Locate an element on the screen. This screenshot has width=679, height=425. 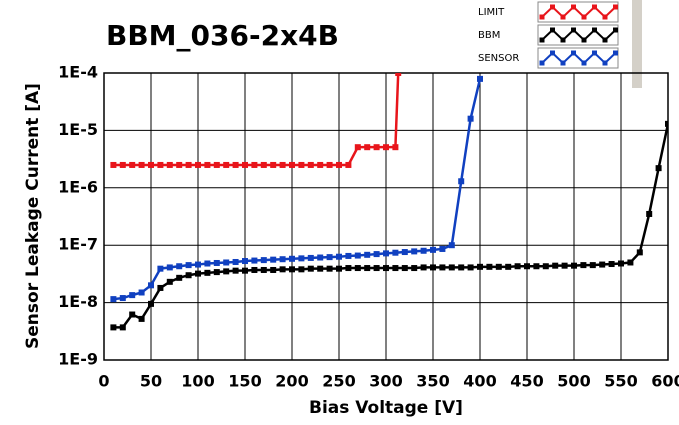
y-tick-label: 1E-5 is located at coordinates (78, 129).